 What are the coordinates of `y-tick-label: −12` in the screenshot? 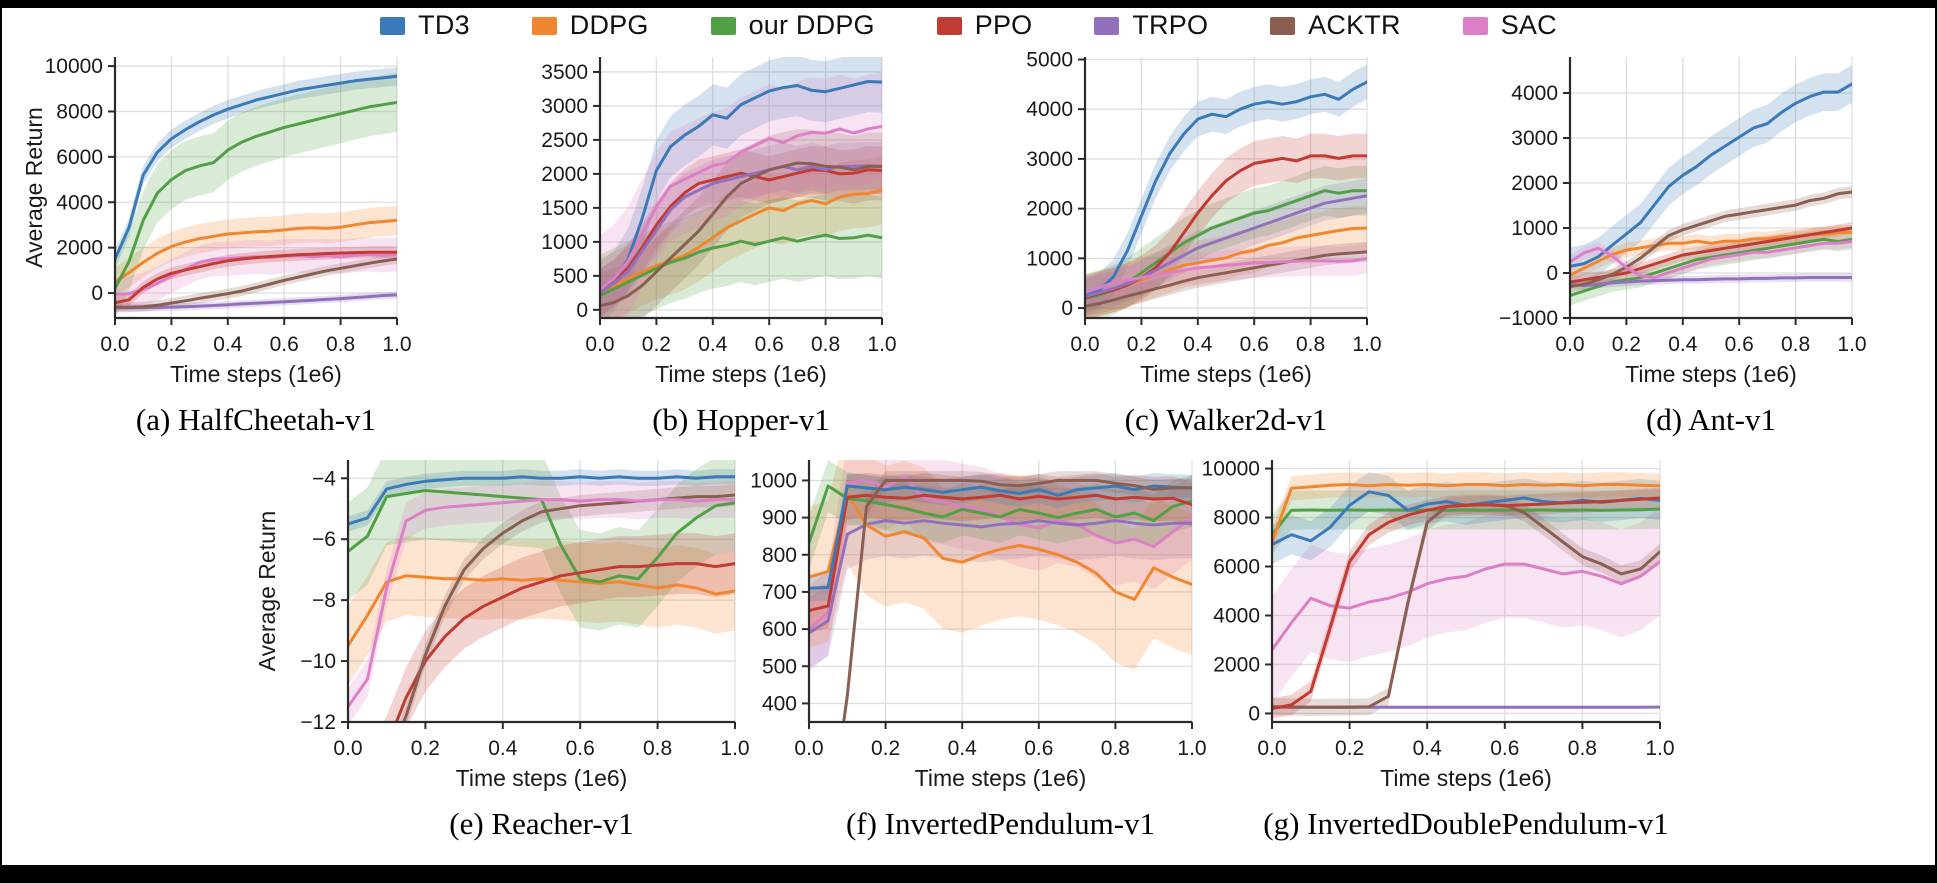 It's located at (318, 722).